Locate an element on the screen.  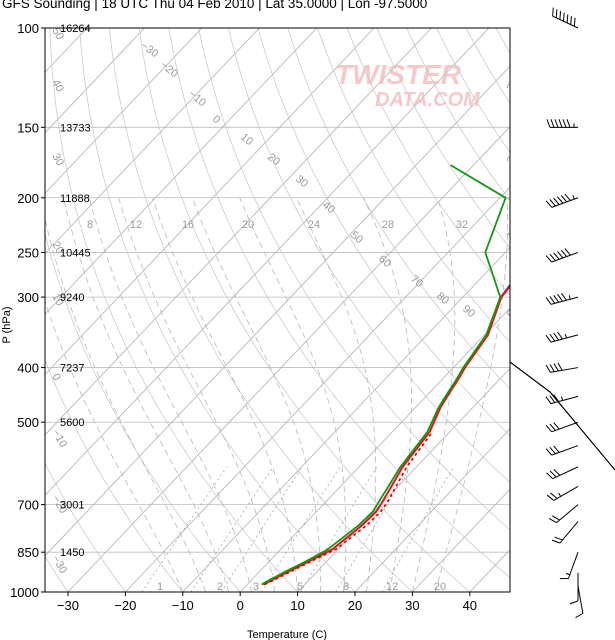
moist-adiabat-label: 0 is located at coordinates (511, 314).